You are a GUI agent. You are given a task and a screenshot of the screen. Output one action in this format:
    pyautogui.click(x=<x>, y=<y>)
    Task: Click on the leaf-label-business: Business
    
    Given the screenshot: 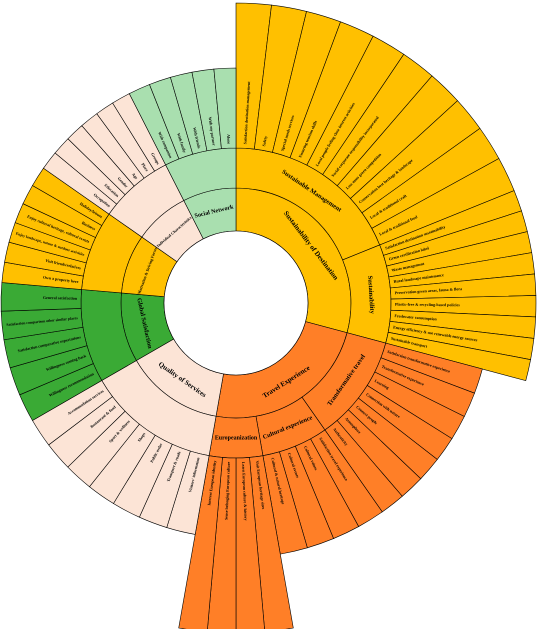 What is the action you would take?
    pyautogui.click(x=89, y=225)
    